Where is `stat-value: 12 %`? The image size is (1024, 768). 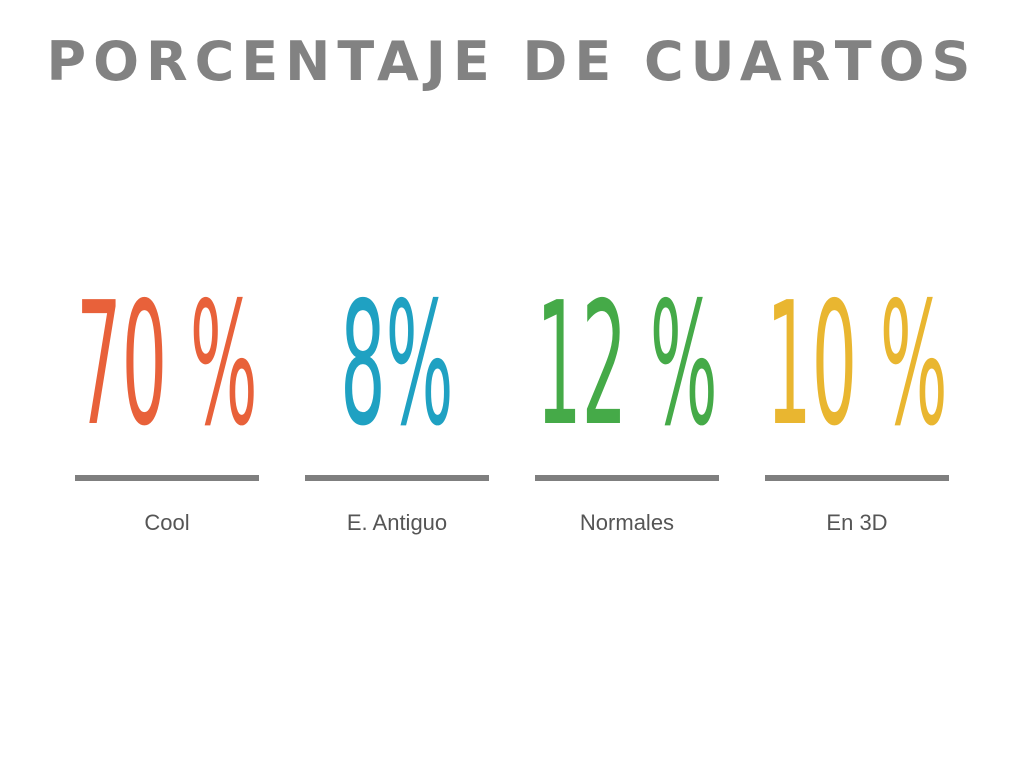 stat-value: 12 % is located at coordinates (627, 365).